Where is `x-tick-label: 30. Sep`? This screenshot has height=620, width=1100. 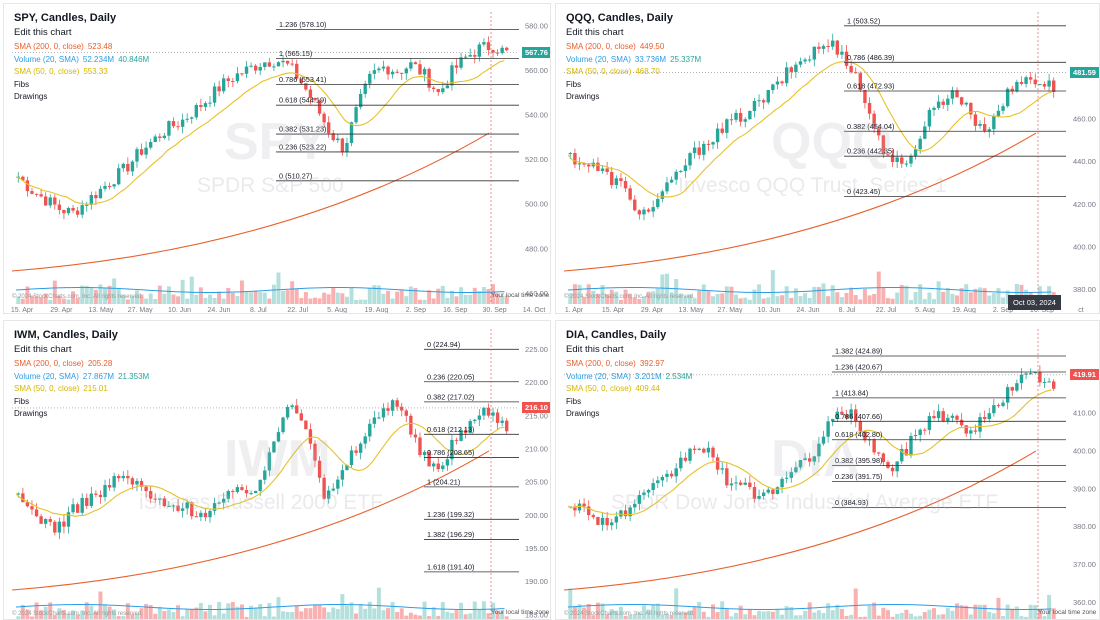 x-tick-label: 30. Sep is located at coordinates (495, 310).